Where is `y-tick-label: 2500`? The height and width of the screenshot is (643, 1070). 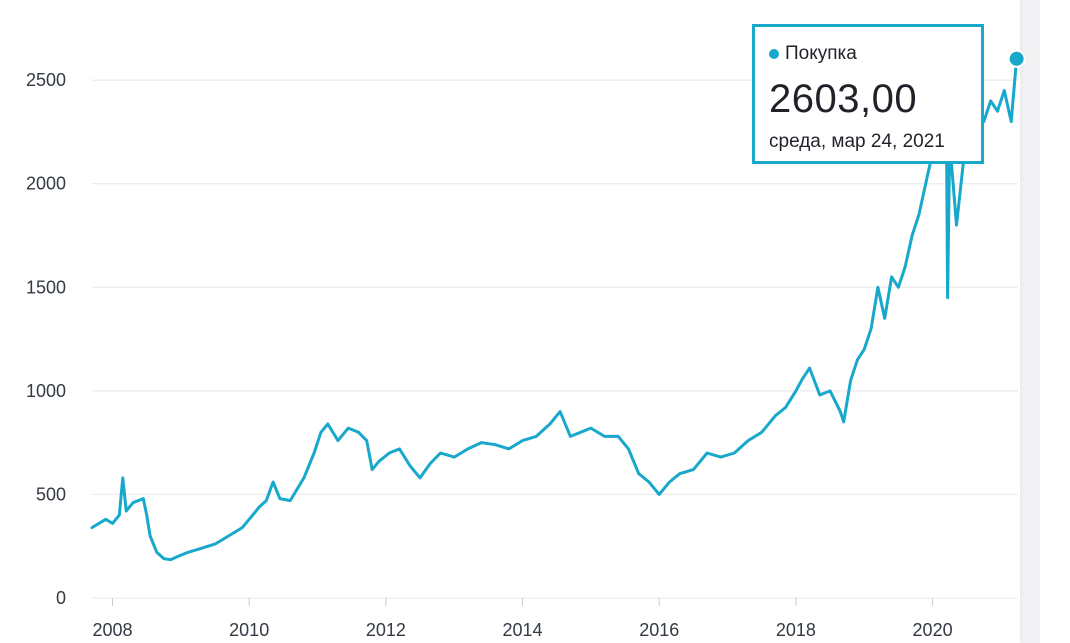
y-tick-label: 2500 is located at coordinates (46, 80).